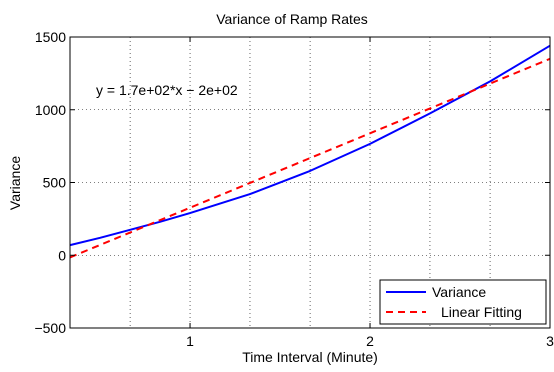  I want to click on x-tick-label: 3, so click(550, 341).